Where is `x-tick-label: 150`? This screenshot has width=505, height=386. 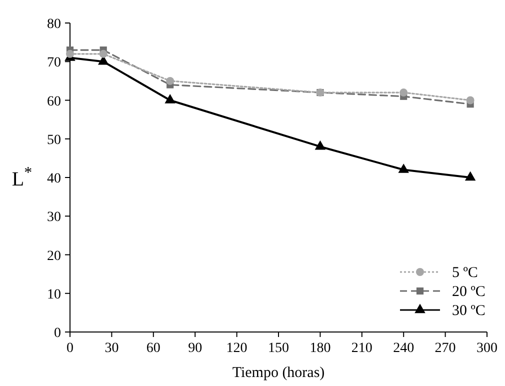
x-tick-label: 150 is located at coordinates (278, 348).